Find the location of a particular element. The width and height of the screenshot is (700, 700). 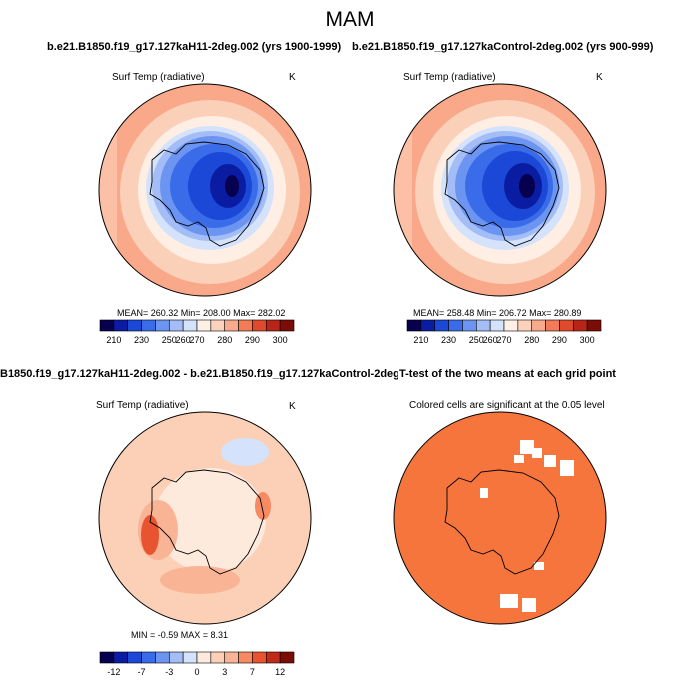

variable-label-top-left: Surf Temp (radiative) is located at coordinates (158, 77).